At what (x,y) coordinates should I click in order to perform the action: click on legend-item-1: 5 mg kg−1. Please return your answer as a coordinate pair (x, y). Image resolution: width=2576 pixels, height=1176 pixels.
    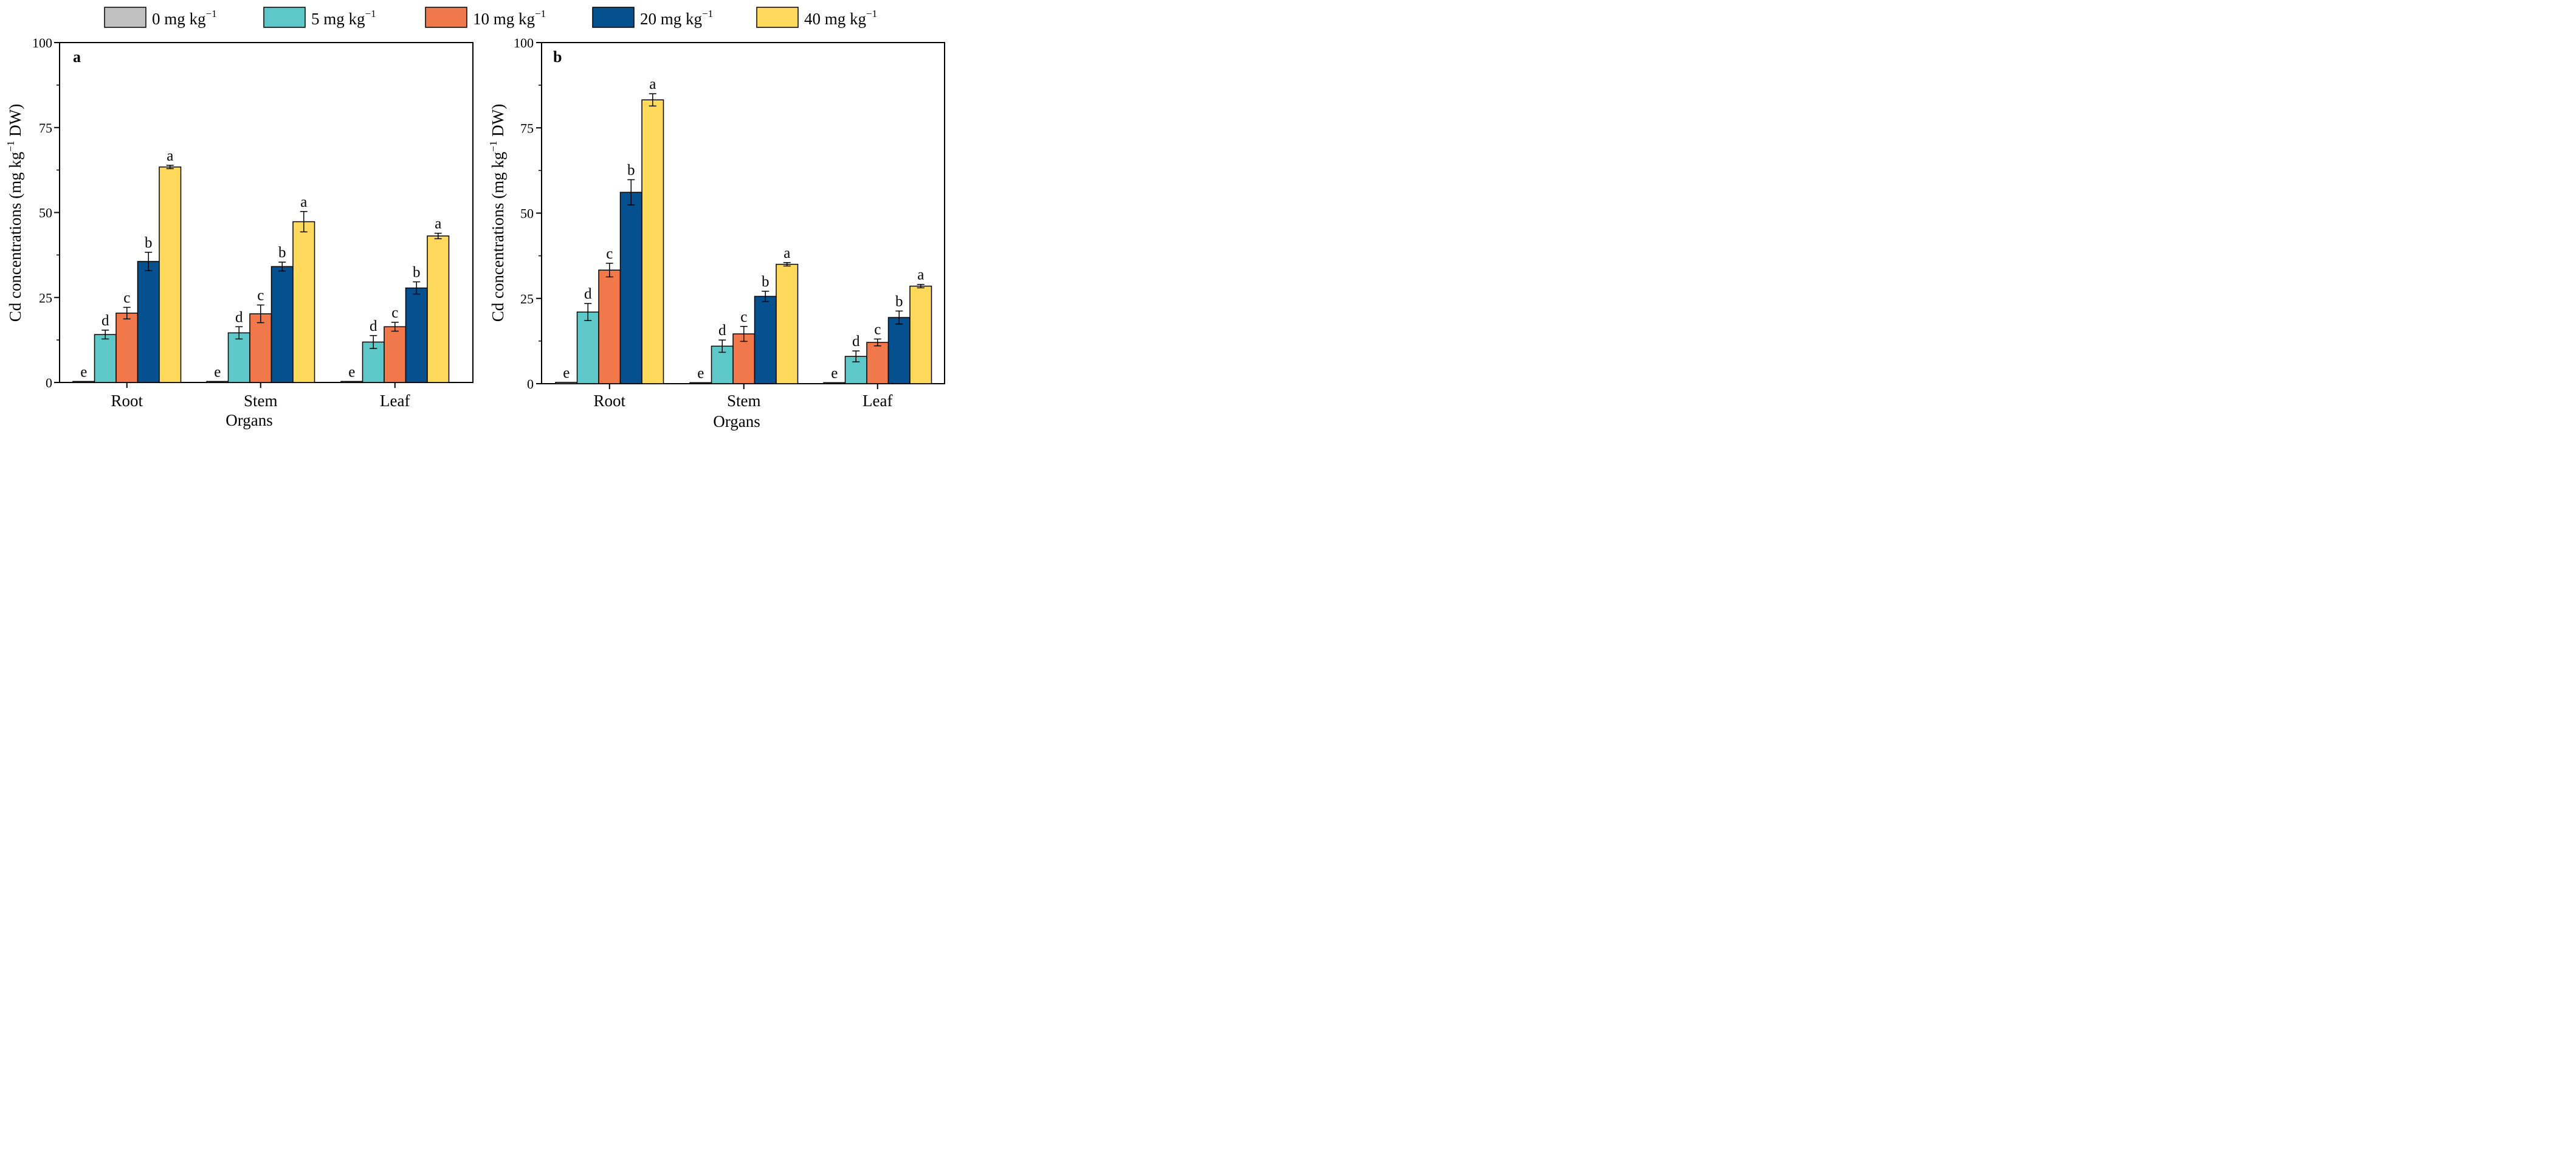
    Looking at the image, I should click on (319, 17).